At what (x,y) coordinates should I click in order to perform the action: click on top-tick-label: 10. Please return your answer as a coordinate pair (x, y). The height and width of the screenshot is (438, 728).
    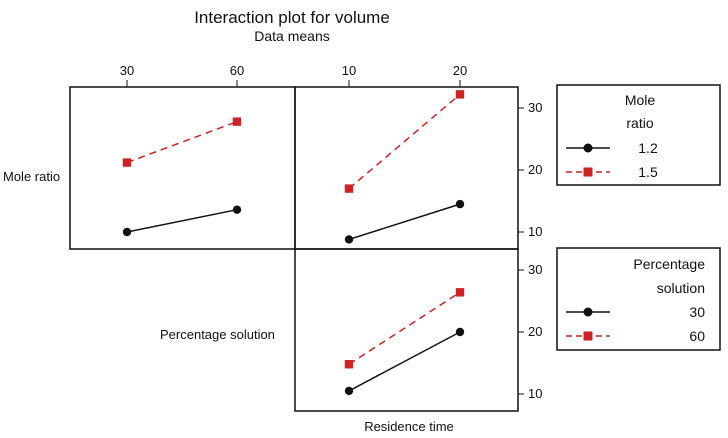
    Looking at the image, I should click on (349, 70).